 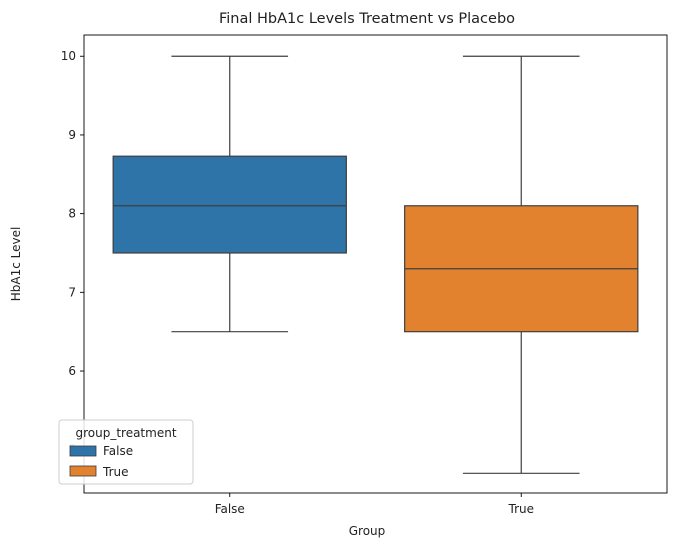 What do you see at coordinates (72, 292) in the screenshot?
I see `y-tick-label: 7` at bounding box center [72, 292].